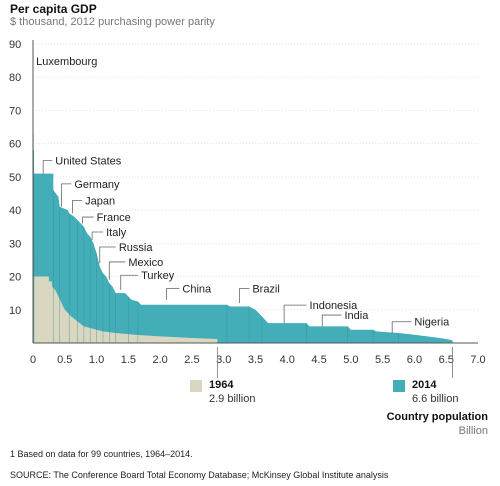  What do you see at coordinates (435, 399) in the screenshot?
I see `legend-value-2014: 6.6 billion` at bounding box center [435, 399].